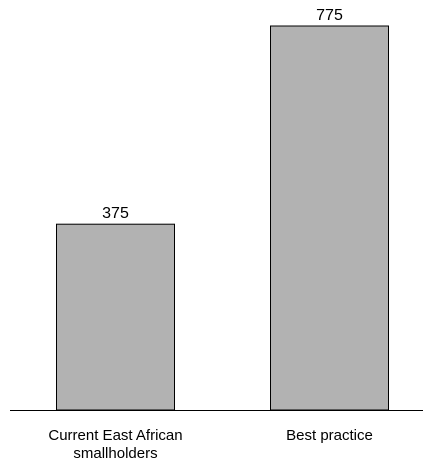 Image resolution: width=433 pixels, height=468 pixels. Describe the element at coordinates (329, 435) in the screenshot. I see `category-label-2: Best practice` at that location.